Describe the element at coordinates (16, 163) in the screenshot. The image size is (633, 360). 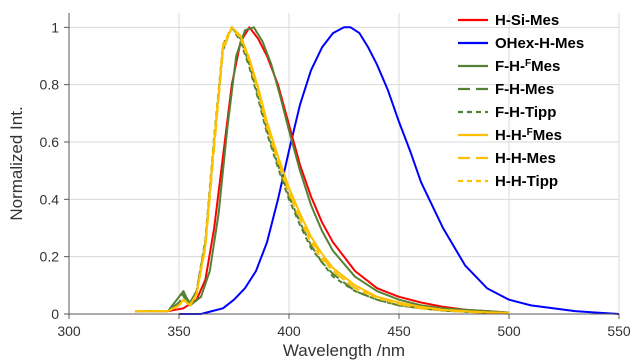
I see `y-axis-title: Normalized Int.` at that location.